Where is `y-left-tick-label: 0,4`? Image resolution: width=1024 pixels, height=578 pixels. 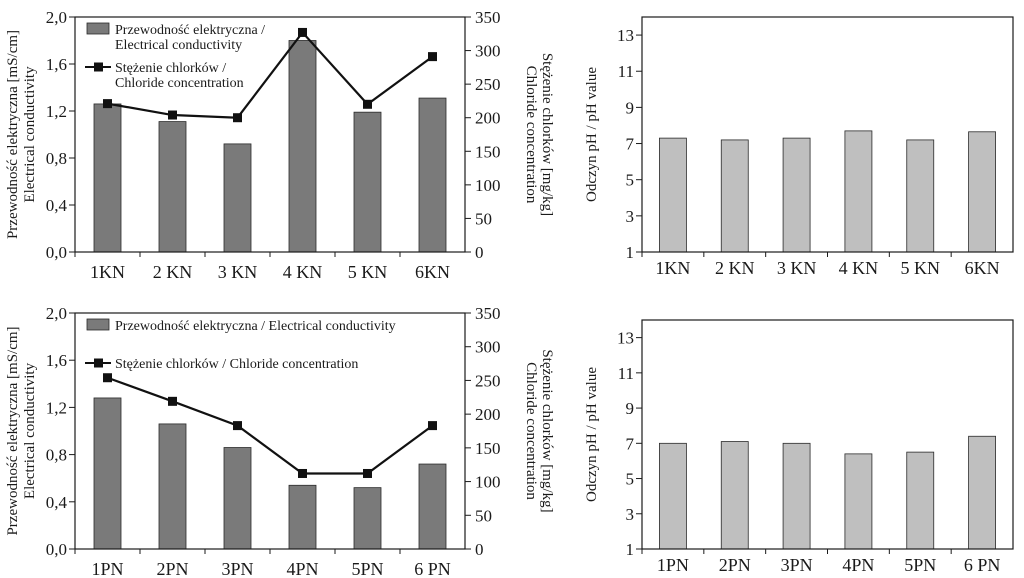
y-left-tick-label: 0,4 is located at coordinates (57, 502).